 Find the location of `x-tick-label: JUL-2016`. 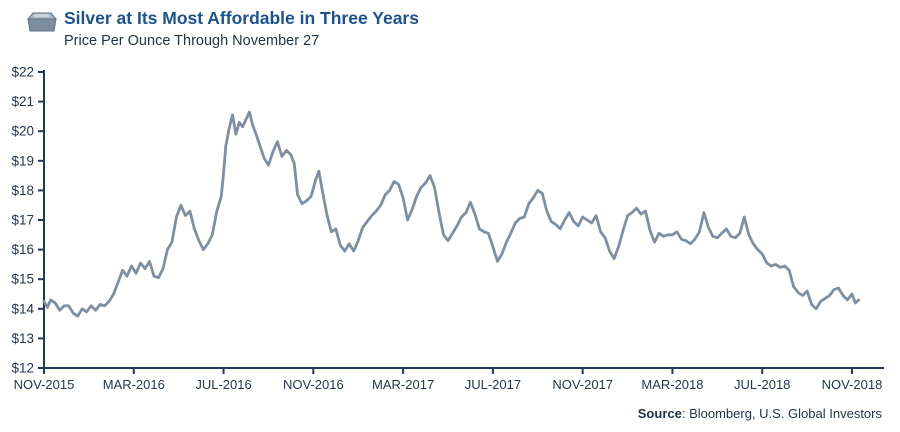

x-tick-label: JUL-2016 is located at coordinates (223, 384).